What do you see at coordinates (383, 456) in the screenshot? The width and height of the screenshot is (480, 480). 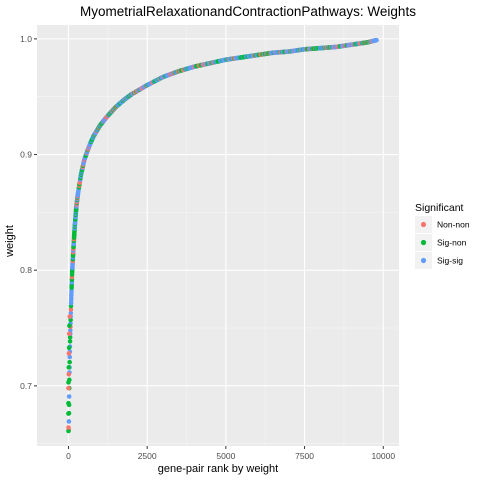 I see `x-tick-label: 10000` at bounding box center [383, 456].